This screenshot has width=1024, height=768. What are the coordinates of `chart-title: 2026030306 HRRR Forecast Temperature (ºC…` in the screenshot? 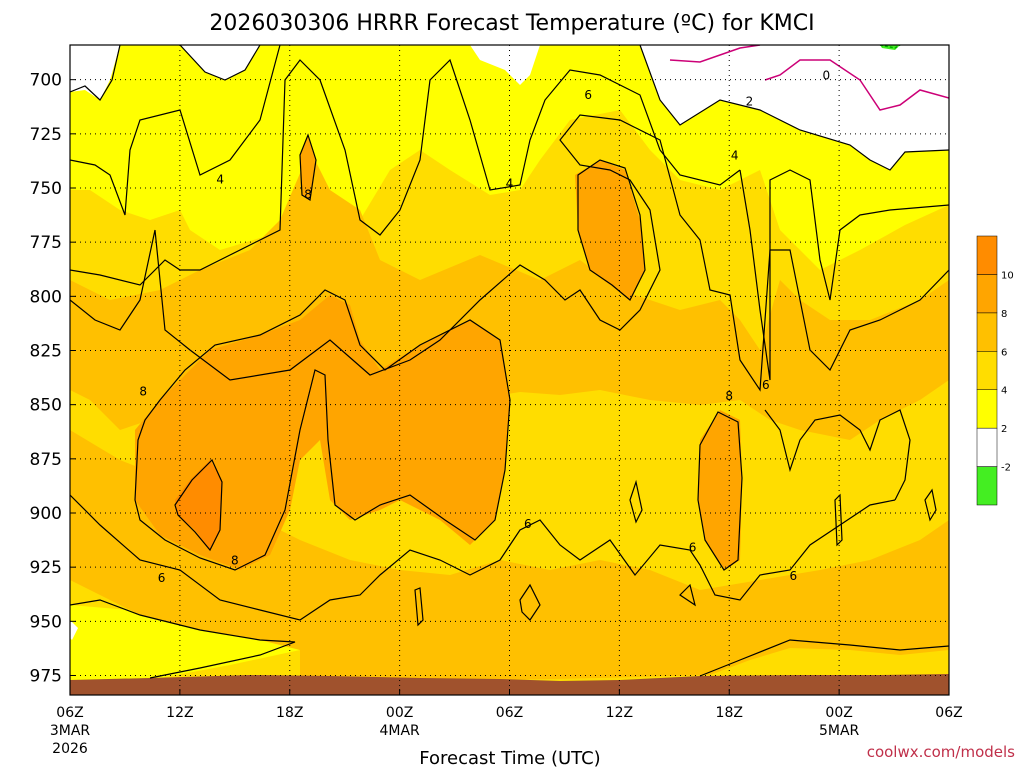 It's located at (511, 23).